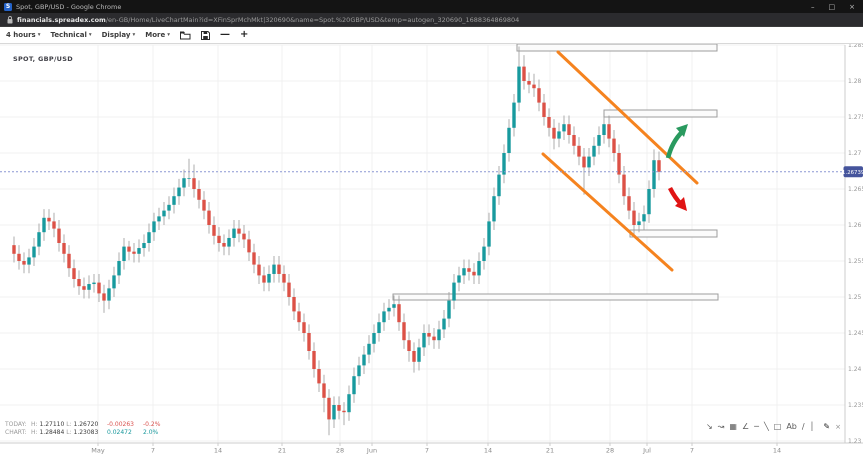  Describe the element at coordinates (61, 19) in the screenshot. I see `url-domain: financials.spreadex.com` at that location.